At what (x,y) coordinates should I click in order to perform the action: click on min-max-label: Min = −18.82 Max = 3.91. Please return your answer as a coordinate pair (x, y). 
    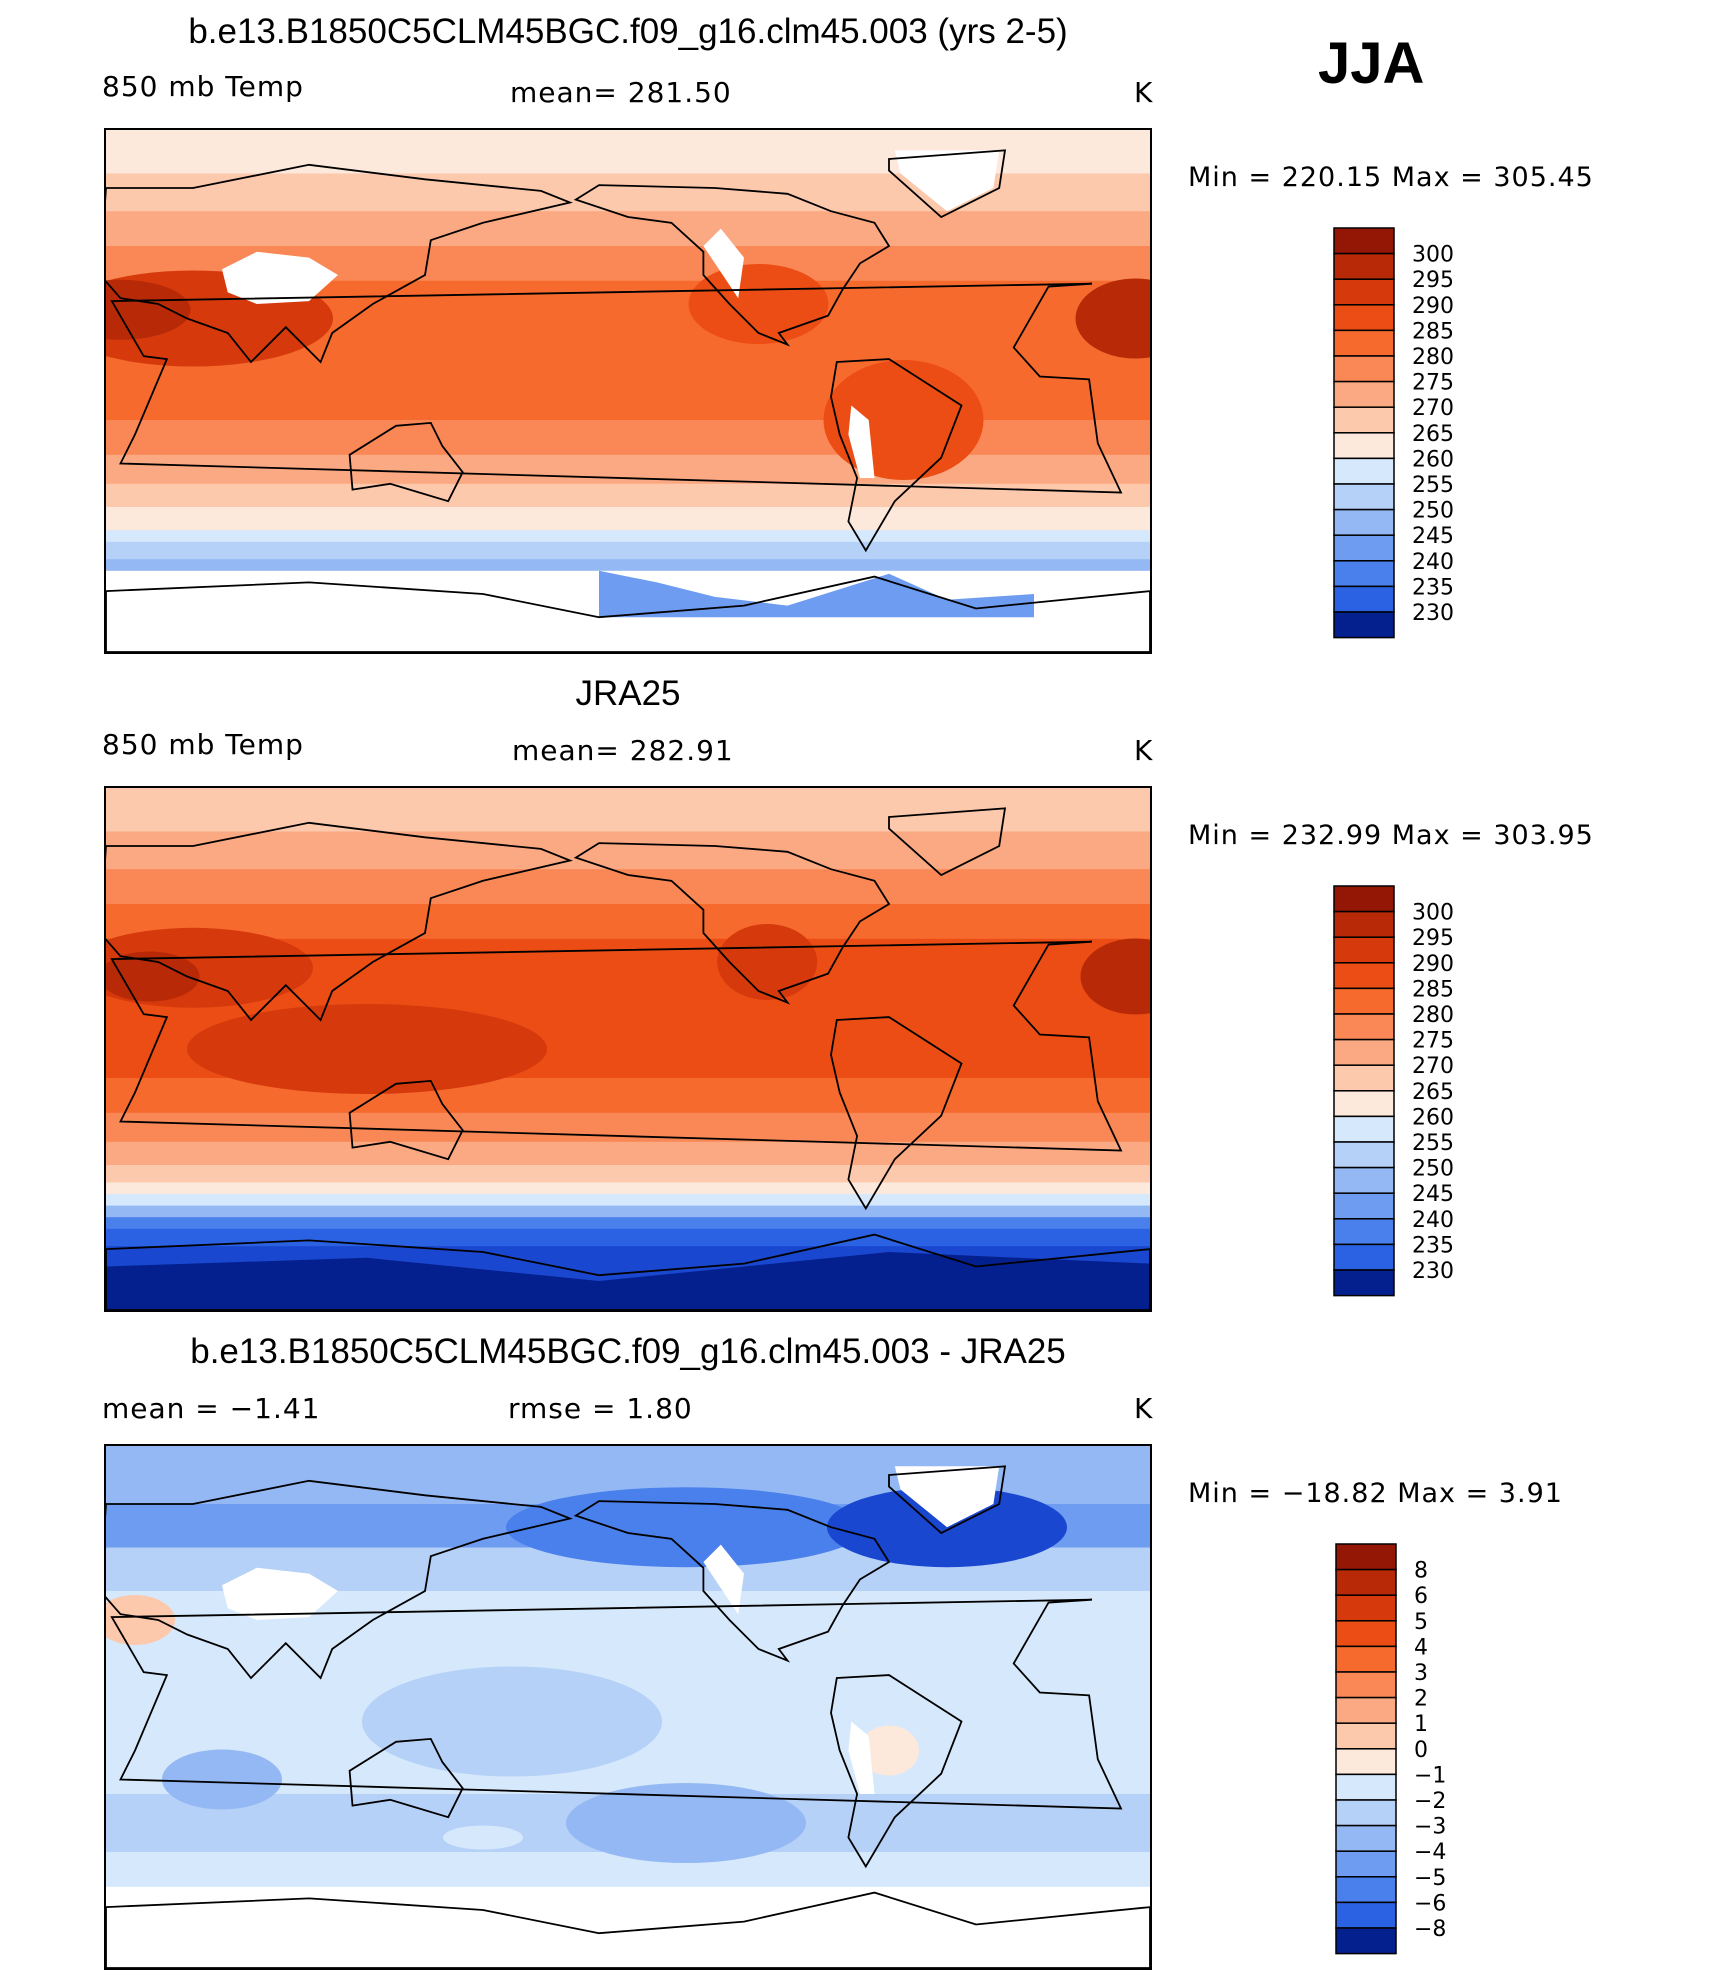
    Looking at the image, I should click on (1375, 1493).